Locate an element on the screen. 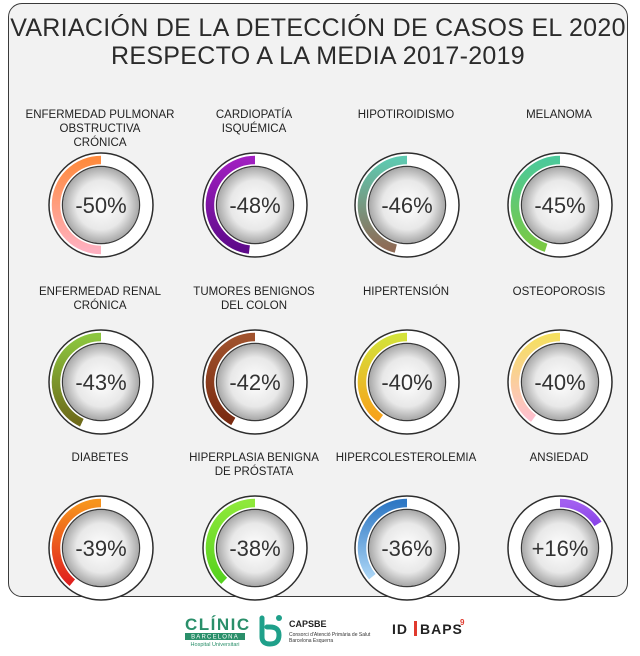 The width and height of the screenshot is (640, 656). donut-value-label: -38% is located at coordinates (254, 548).